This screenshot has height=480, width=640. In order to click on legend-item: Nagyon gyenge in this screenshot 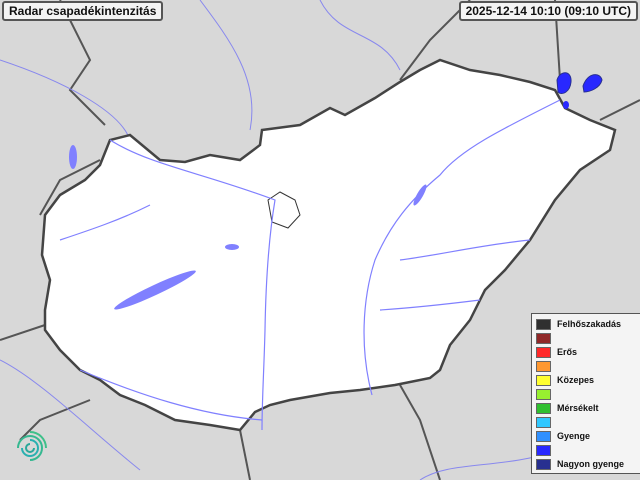, I will do `click(588, 464)`.